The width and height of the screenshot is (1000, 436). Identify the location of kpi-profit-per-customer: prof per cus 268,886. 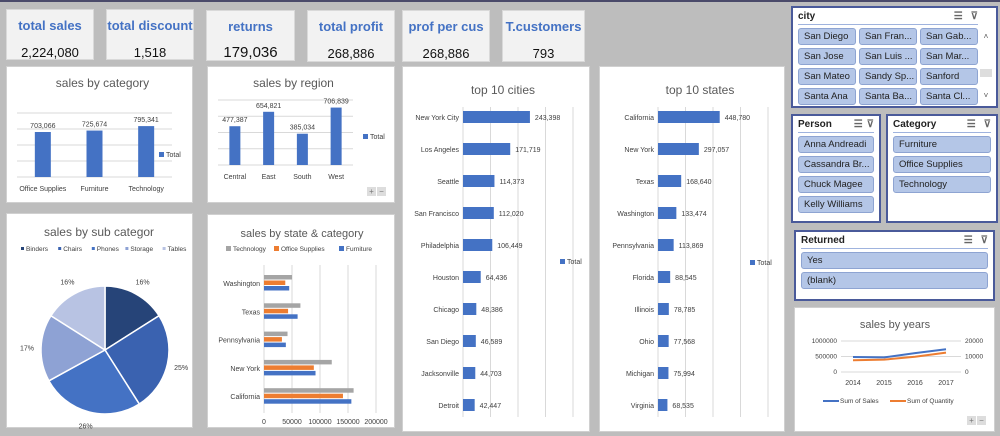
(446, 36).